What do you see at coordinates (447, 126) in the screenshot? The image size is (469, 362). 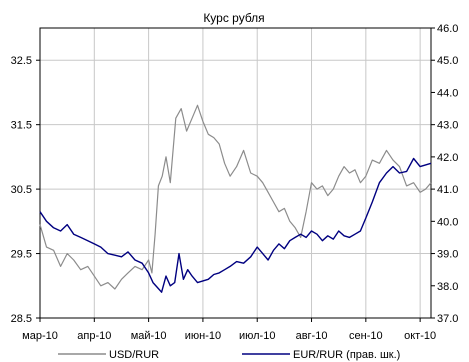 I see `right-tick-label: 43.0` at bounding box center [447, 126].